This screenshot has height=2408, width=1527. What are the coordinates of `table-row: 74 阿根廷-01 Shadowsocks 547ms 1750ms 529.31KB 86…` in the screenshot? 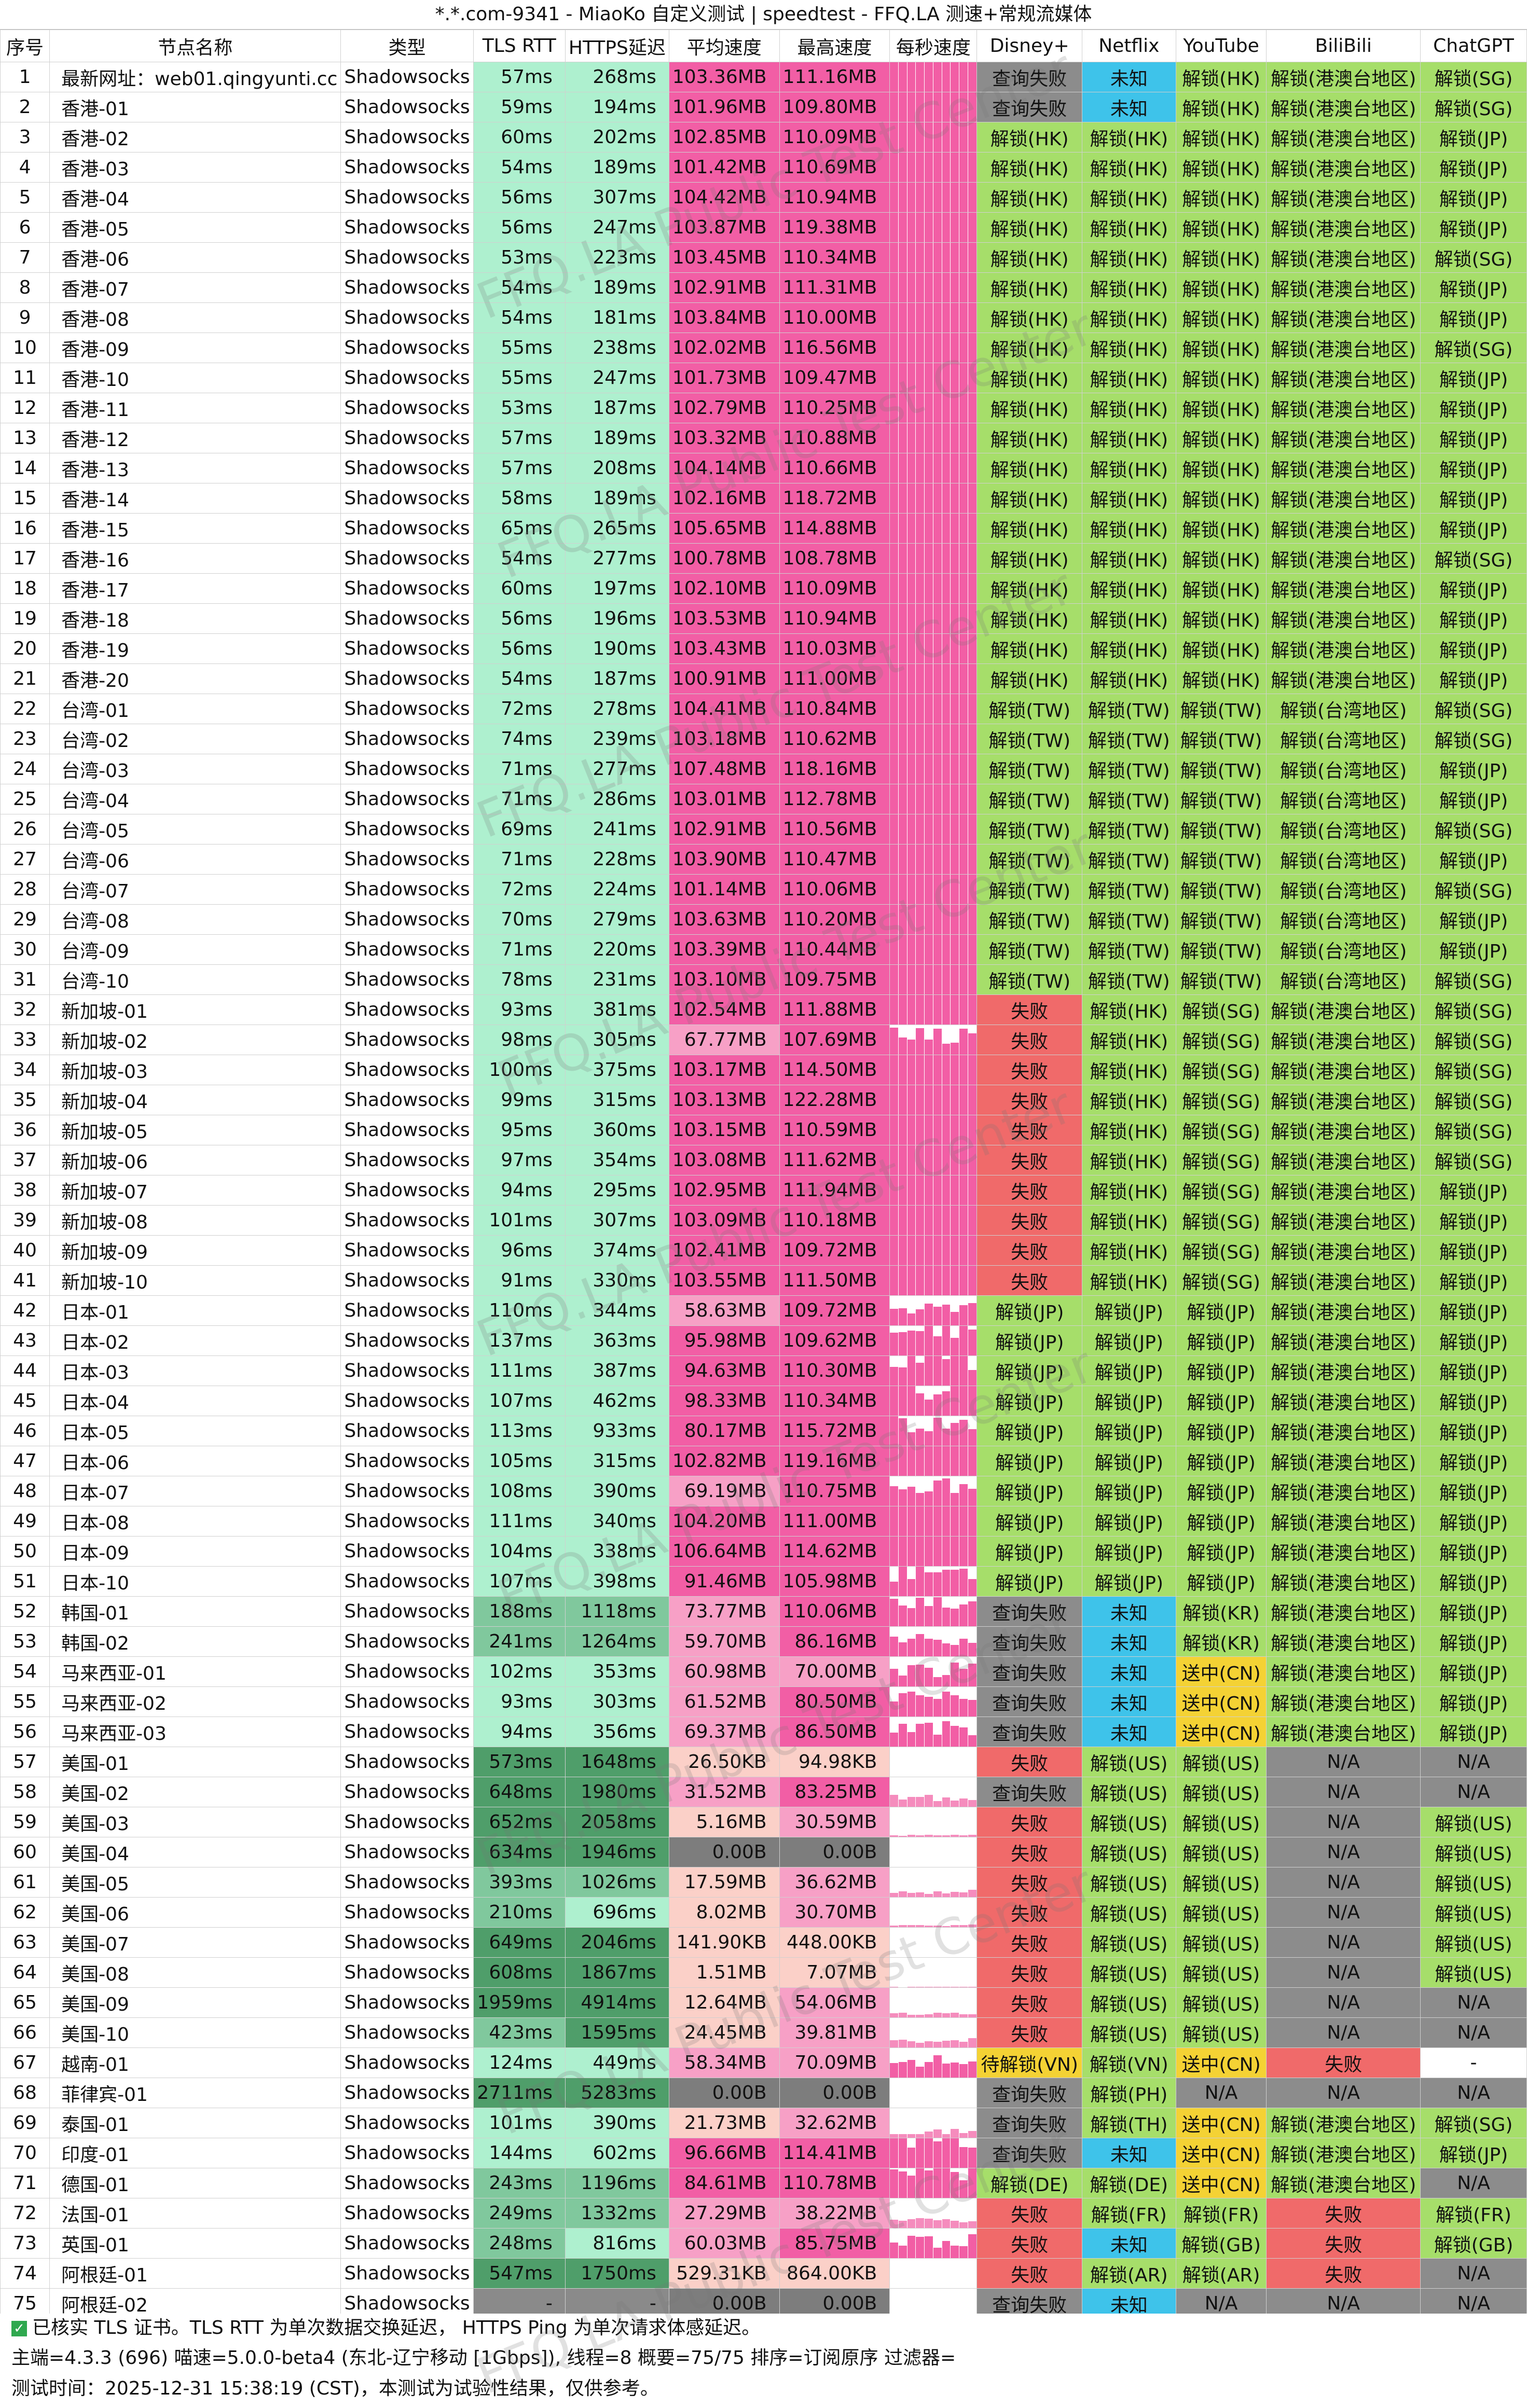 It's located at (763, 2273).